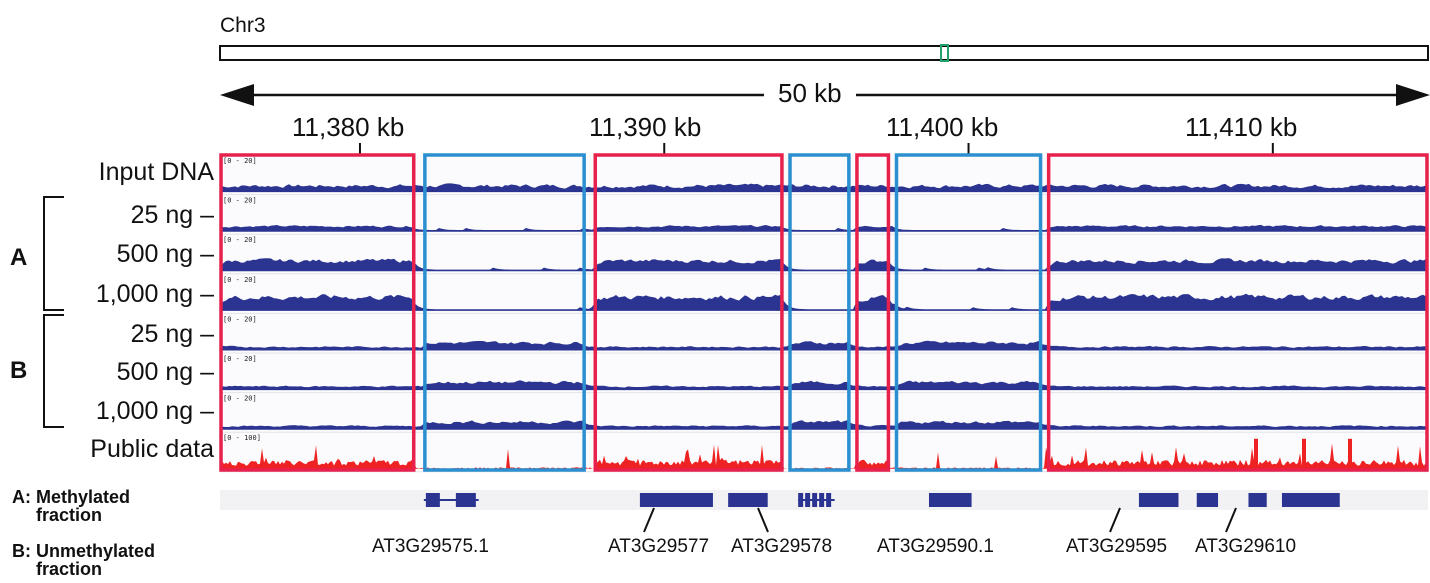  Describe the element at coordinates (1241, 127) in the screenshot. I see `tick-label: 11,410 kb` at that location.